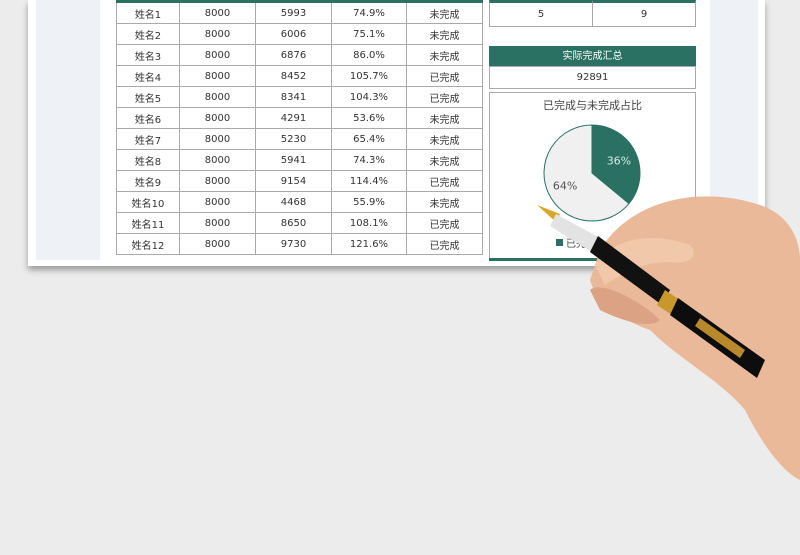 Image resolution: width=800 pixels, height=555 pixels. What do you see at coordinates (619, 160) in the screenshot?
I see `pie-data-label: 36%` at bounding box center [619, 160].